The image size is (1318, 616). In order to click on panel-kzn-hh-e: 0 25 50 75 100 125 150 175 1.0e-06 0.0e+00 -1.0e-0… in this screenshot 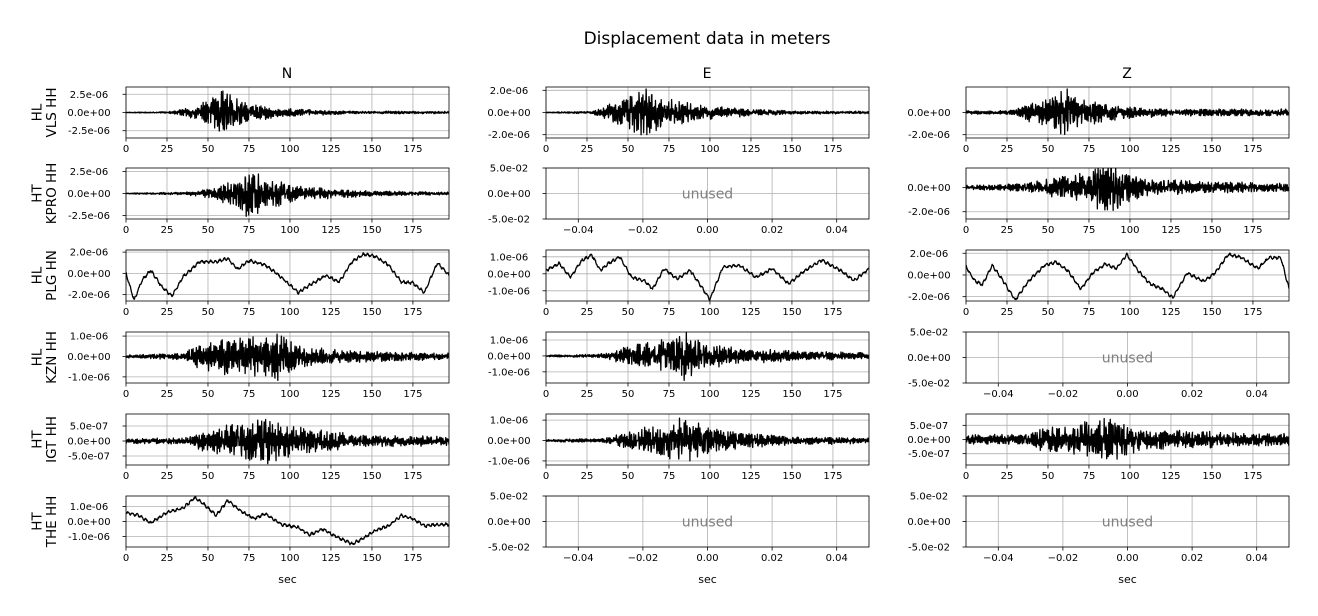, I will do `click(678, 365)`.